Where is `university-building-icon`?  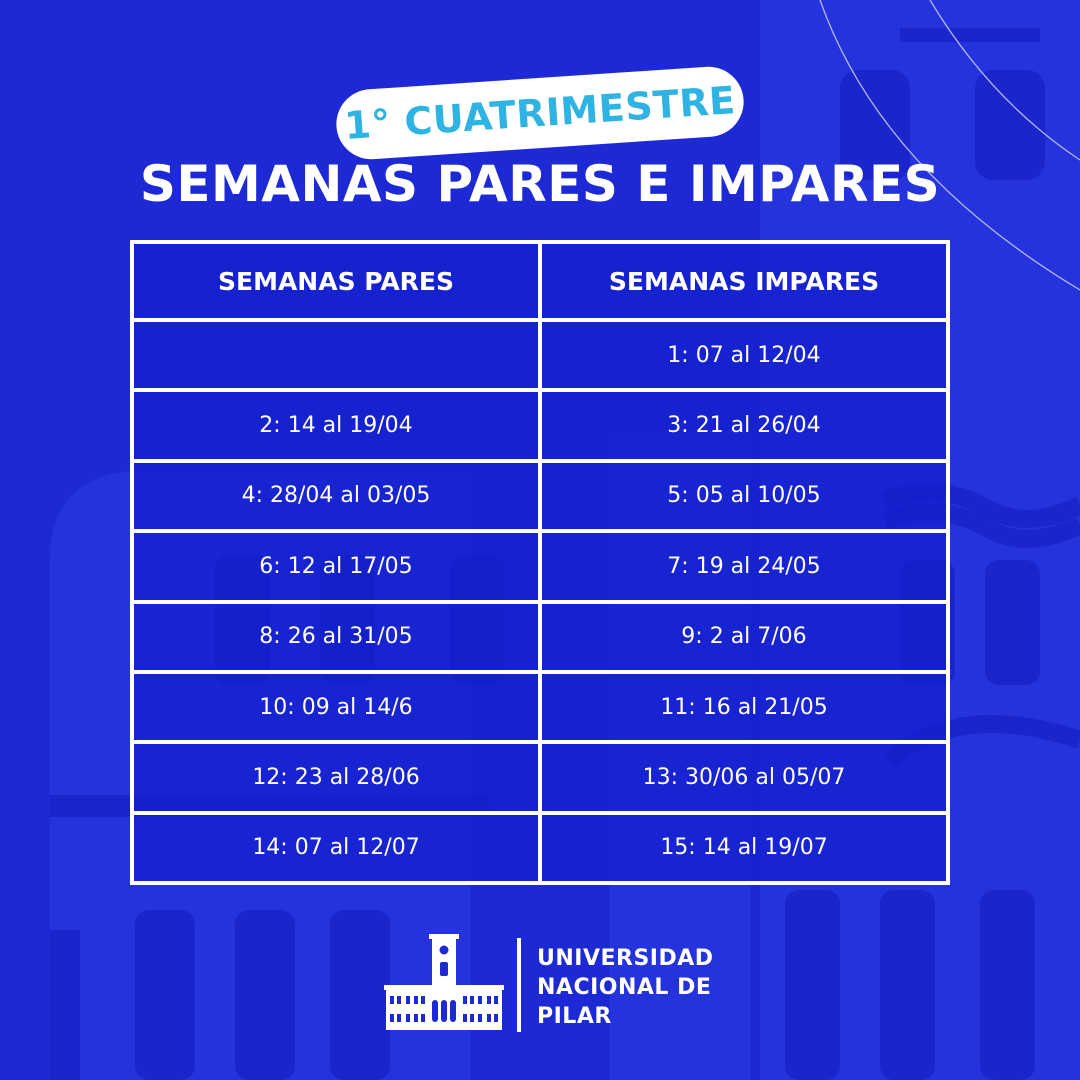 university-building-icon is located at coordinates (444, 982).